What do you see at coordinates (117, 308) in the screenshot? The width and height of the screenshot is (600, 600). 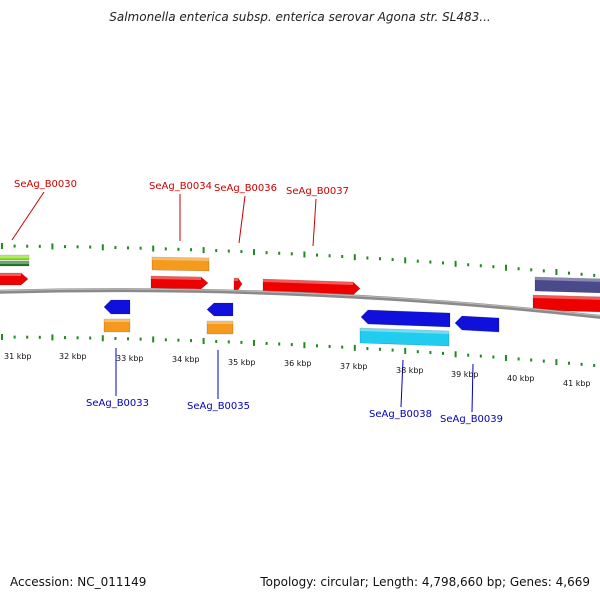 I see `gene-feature-B0033` at bounding box center [117, 308].